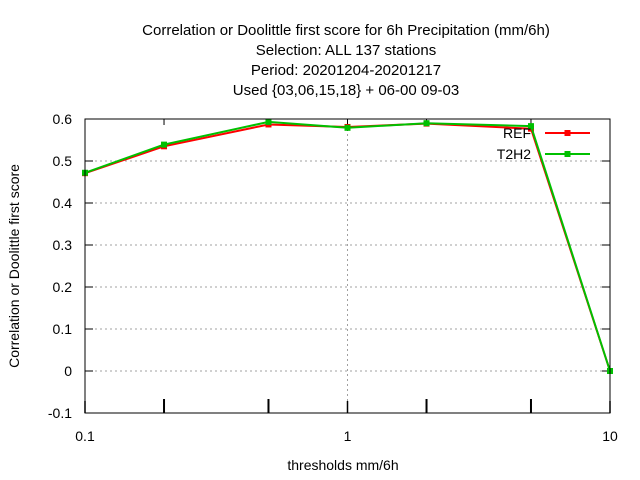  Describe the element at coordinates (60, 413) in the screenshot. I see `y-tick-label: -0.1` at that location.